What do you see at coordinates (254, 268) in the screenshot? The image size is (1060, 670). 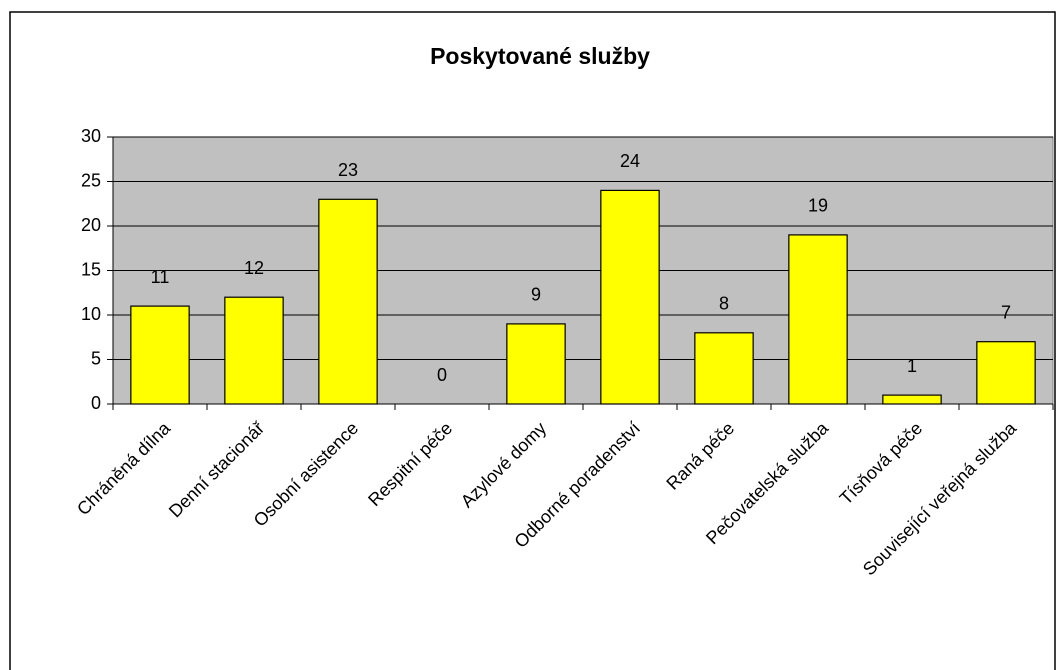 I see `data-label: 12` at bounding box center [254, 268].